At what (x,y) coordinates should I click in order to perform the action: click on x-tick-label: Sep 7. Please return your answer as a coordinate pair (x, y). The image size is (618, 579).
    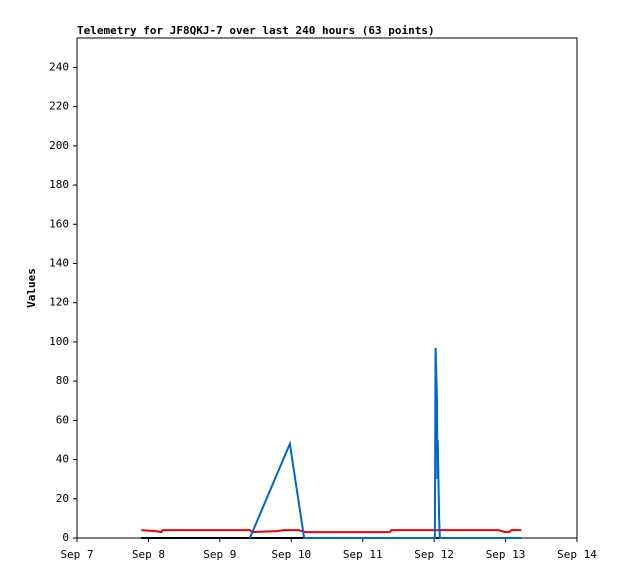
    Looking at the image, I should click on (76, 554).